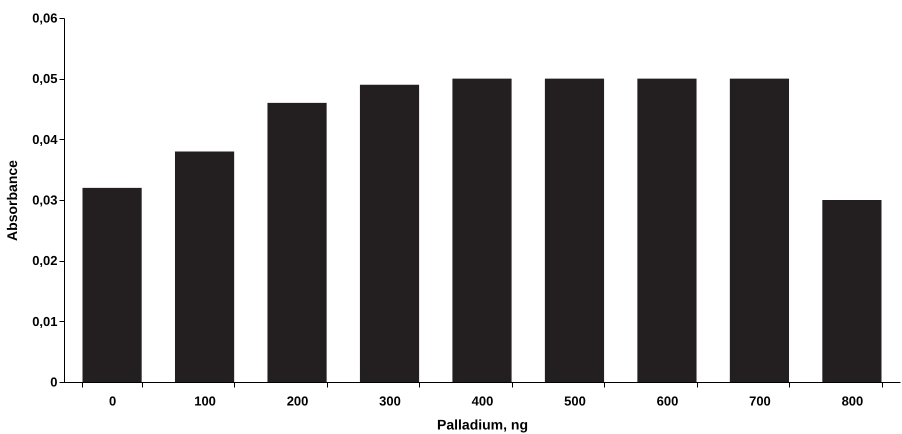 This screenshot has height=434, width=902. What do you see at coordinates (45, 260) in the screenshot?
I see `y-tick-label: 0,02` at bounding box center [45, 260].